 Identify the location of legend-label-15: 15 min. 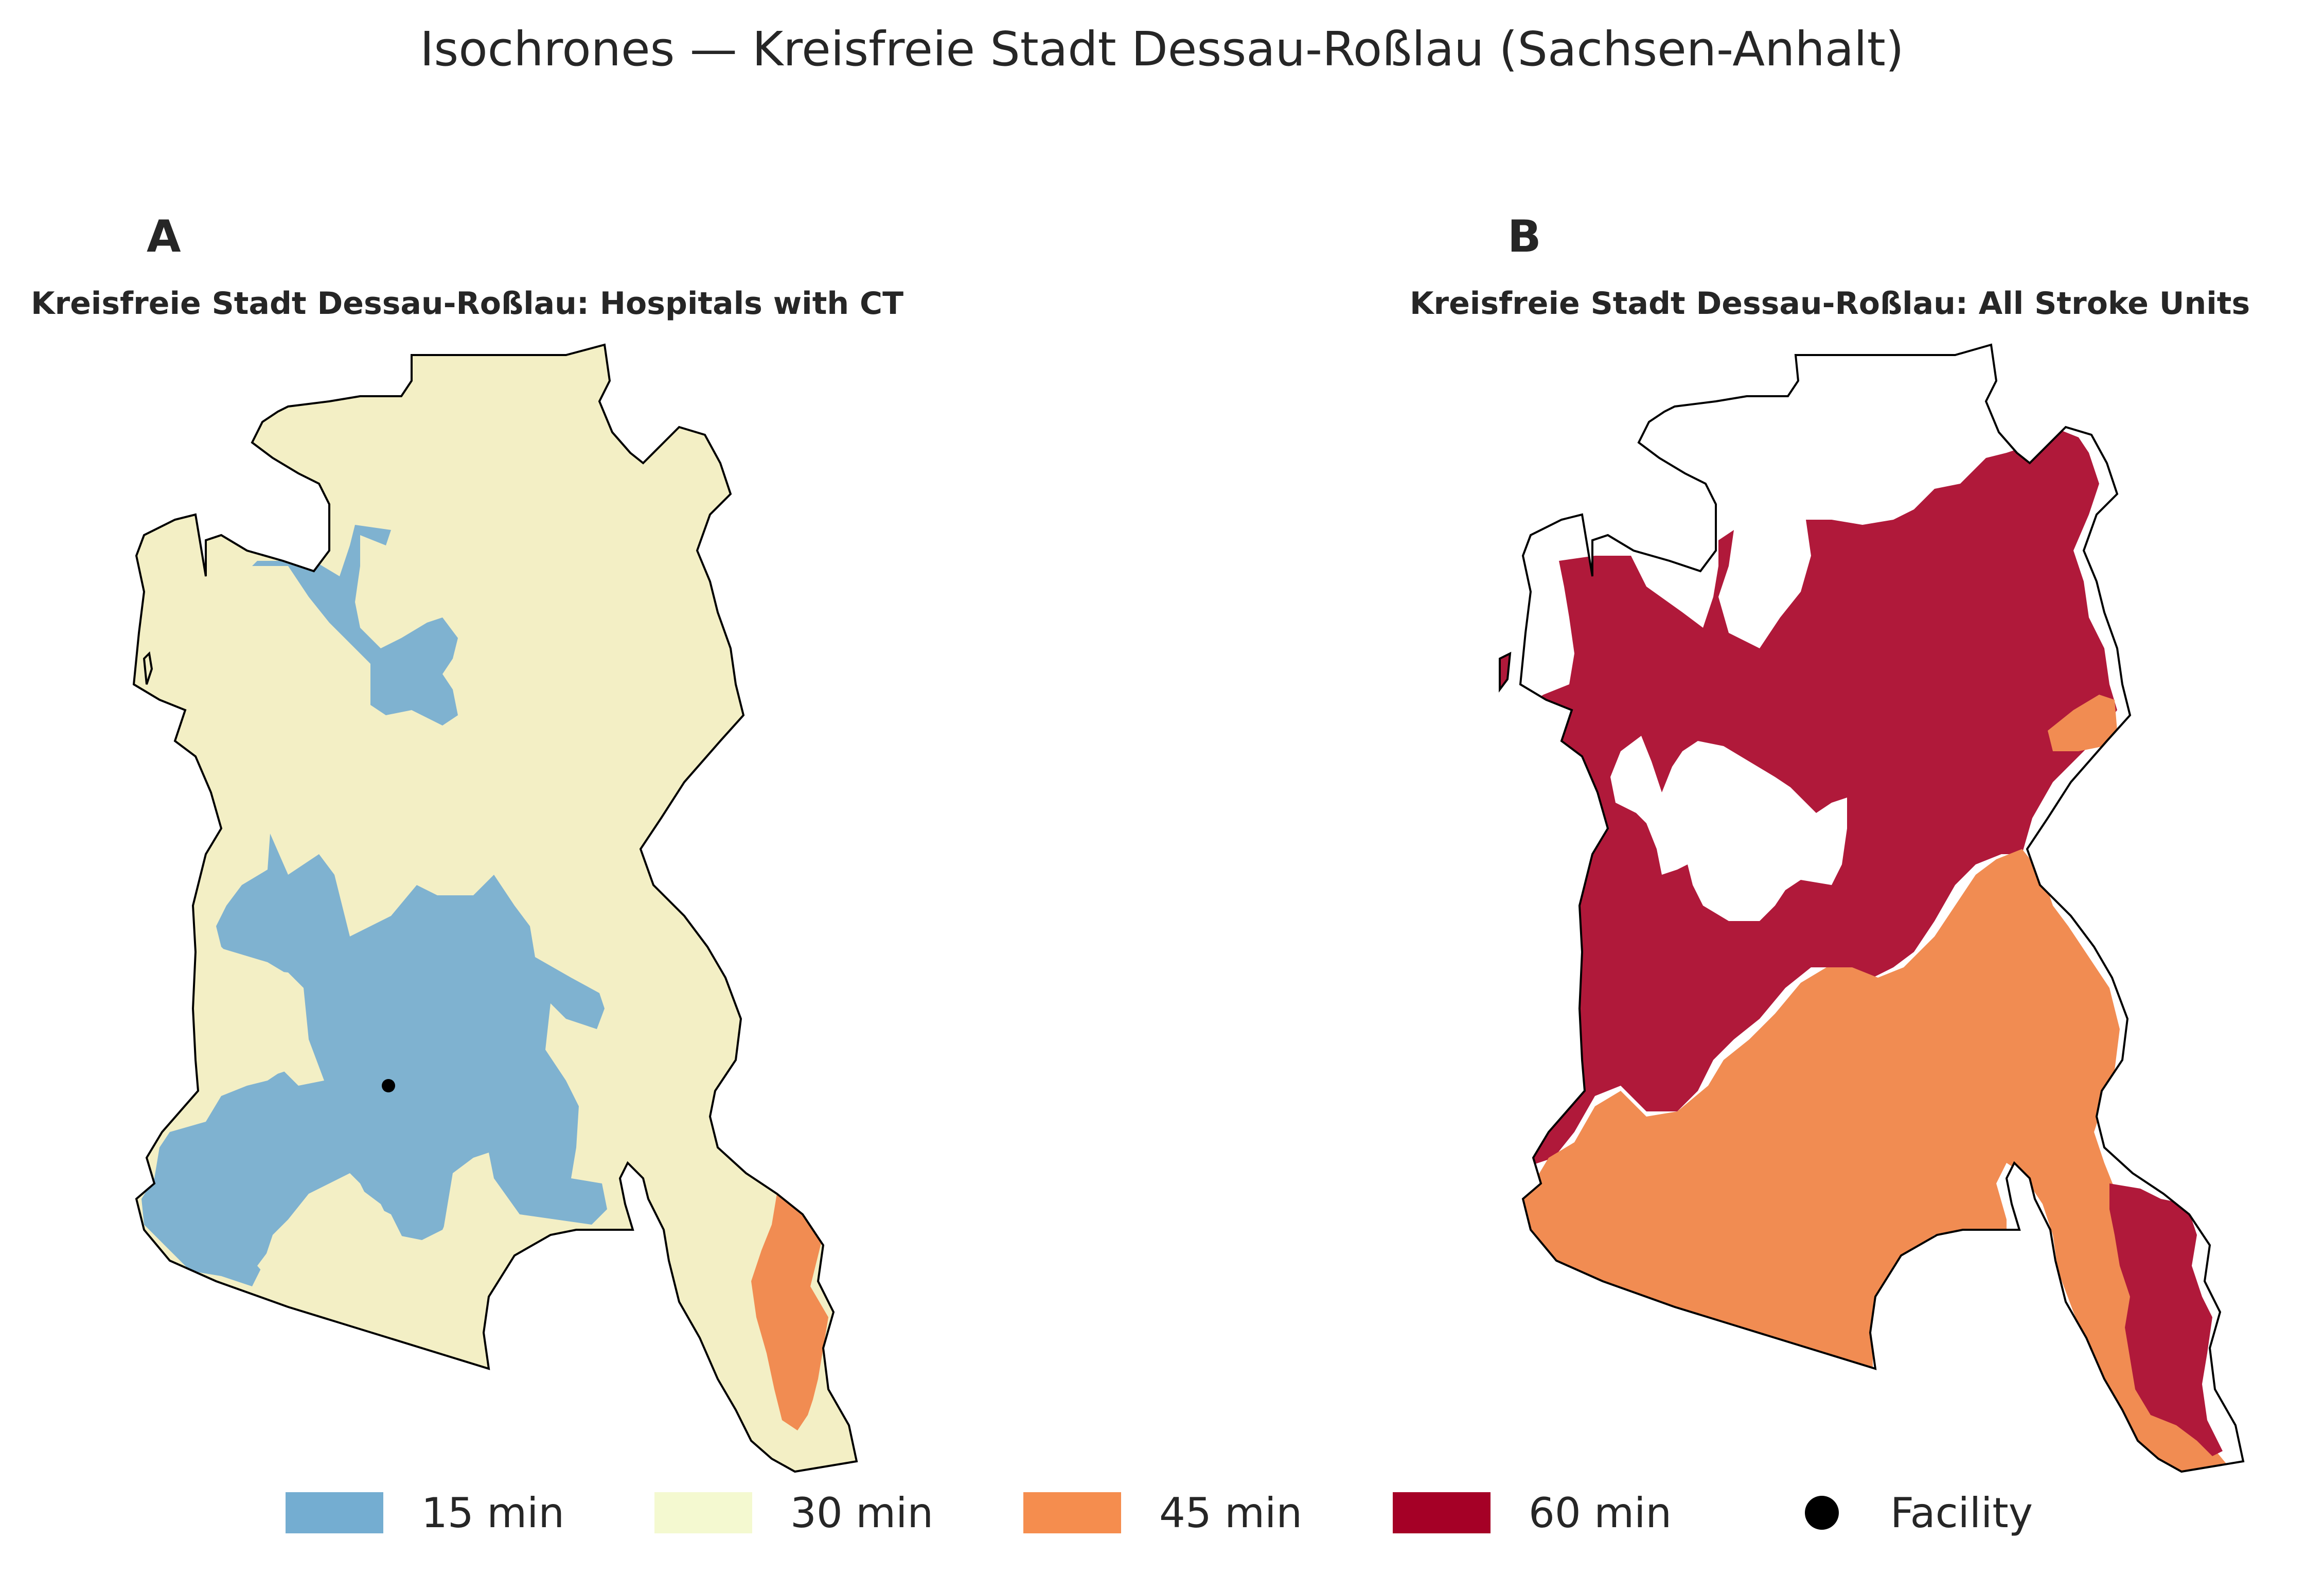
(493, 1513).